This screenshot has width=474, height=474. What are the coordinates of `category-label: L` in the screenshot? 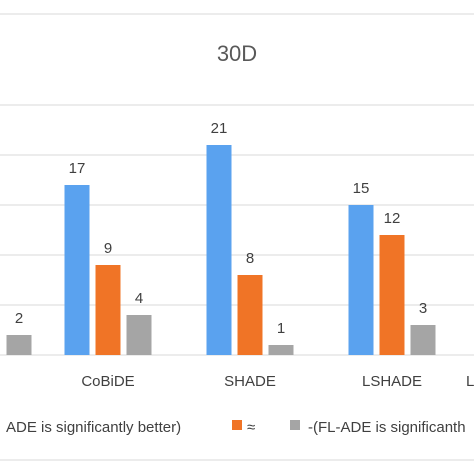 It's located at (470, 381).